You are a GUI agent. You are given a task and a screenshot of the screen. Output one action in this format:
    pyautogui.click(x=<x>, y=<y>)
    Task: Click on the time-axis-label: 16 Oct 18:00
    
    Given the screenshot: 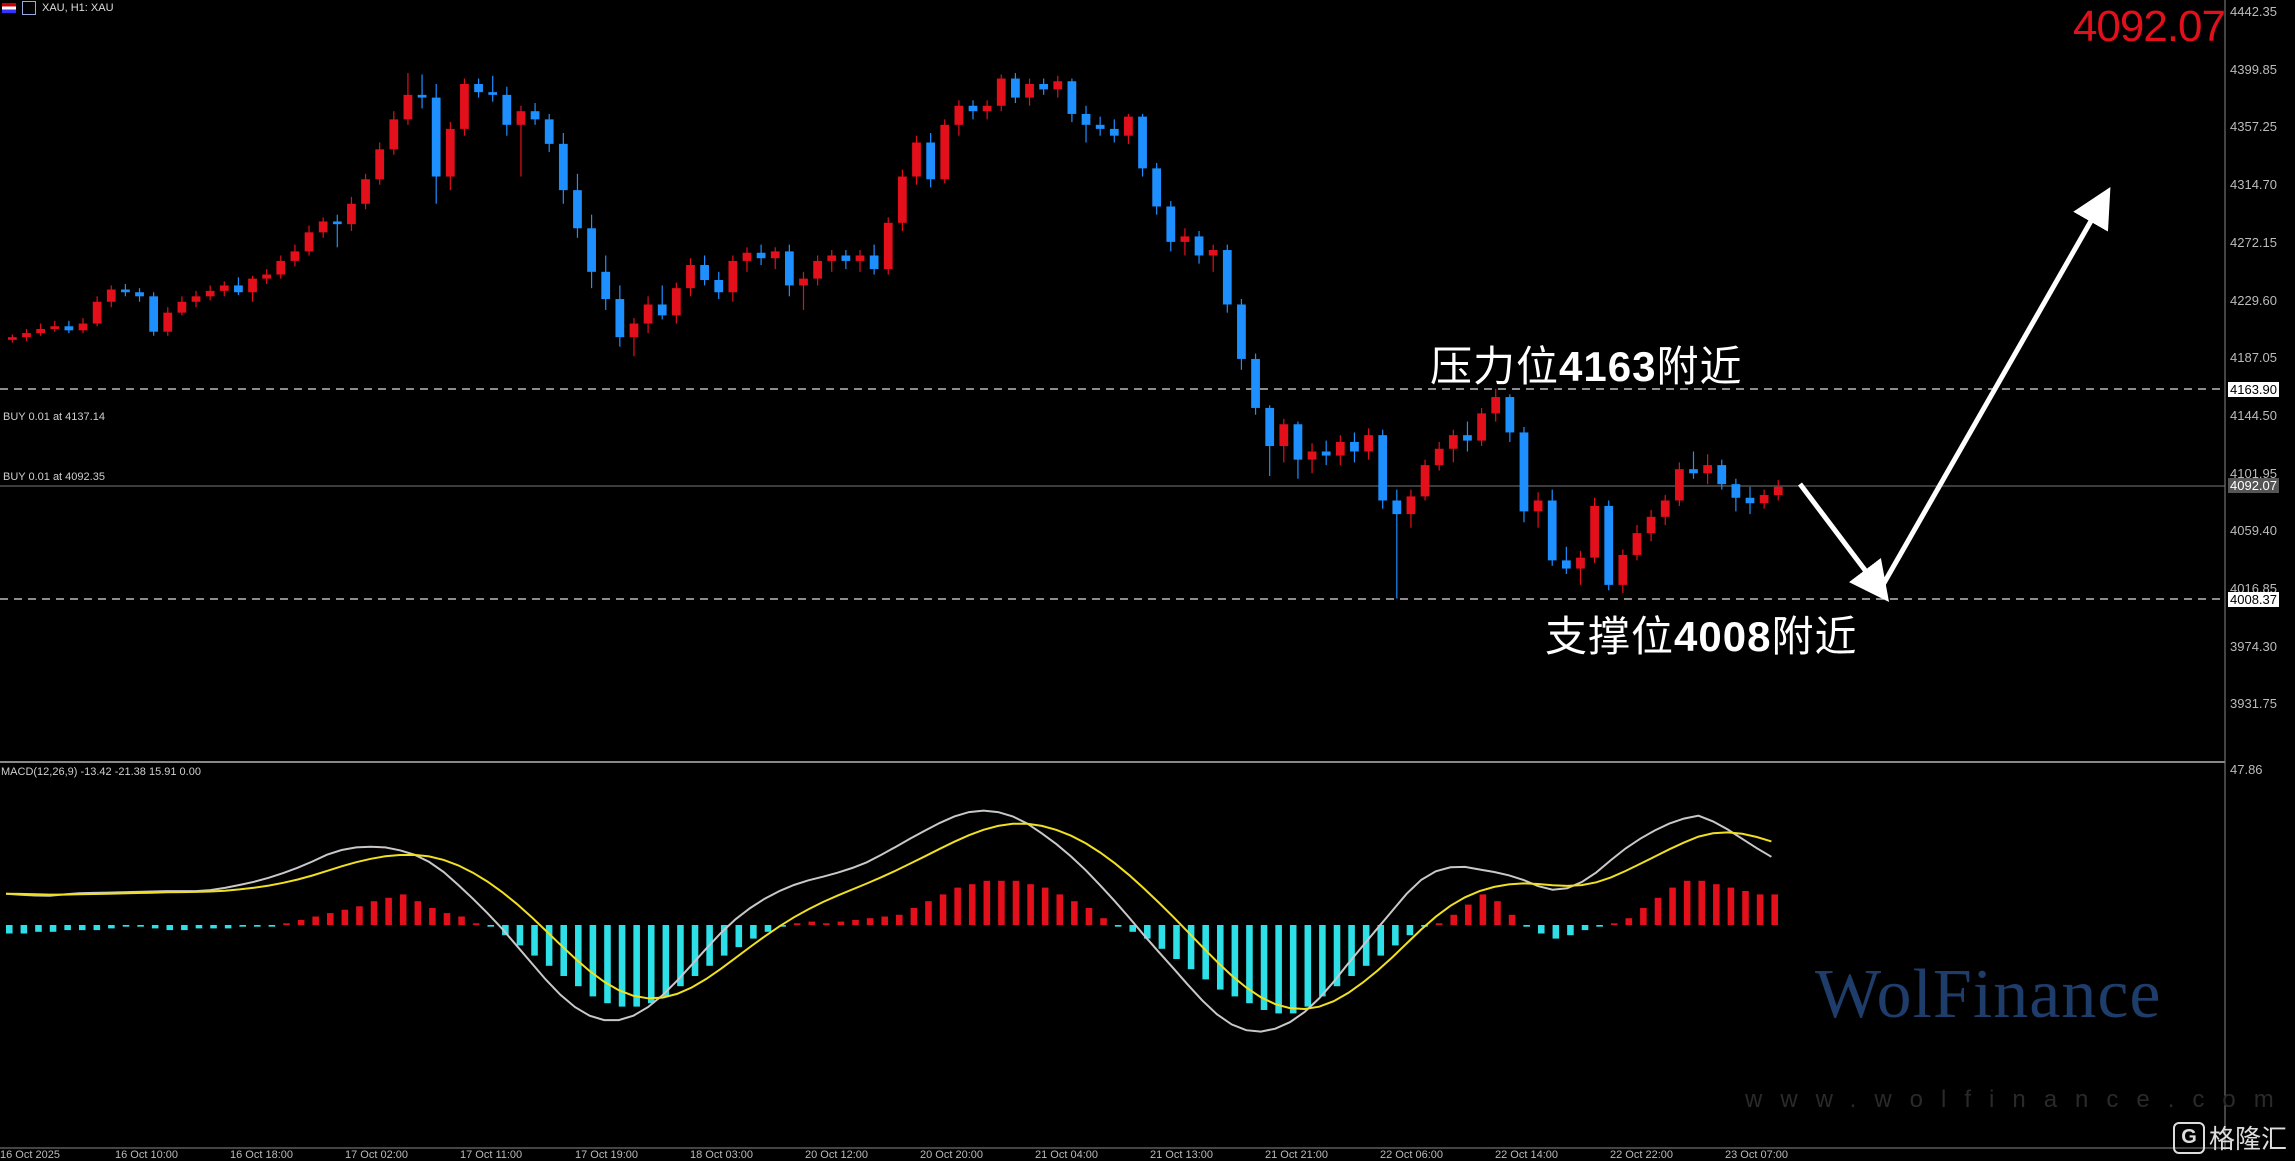 What is the action you would take?
    pyautogui.click(x=261, y=1155)
    